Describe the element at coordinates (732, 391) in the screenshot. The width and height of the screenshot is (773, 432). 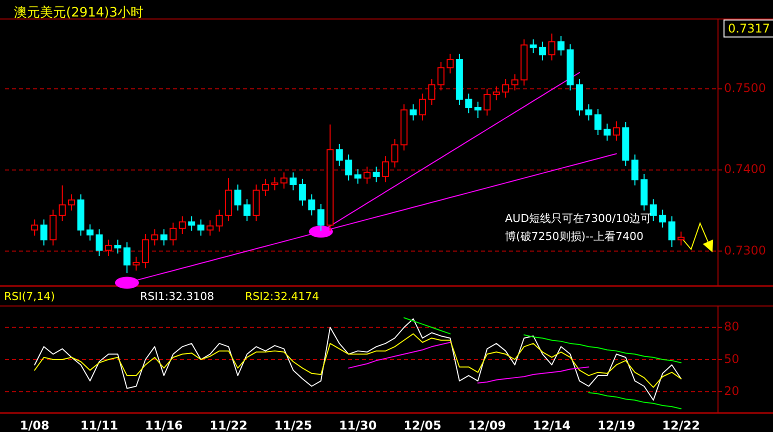
I see `y-tick-label: 20` at that location.